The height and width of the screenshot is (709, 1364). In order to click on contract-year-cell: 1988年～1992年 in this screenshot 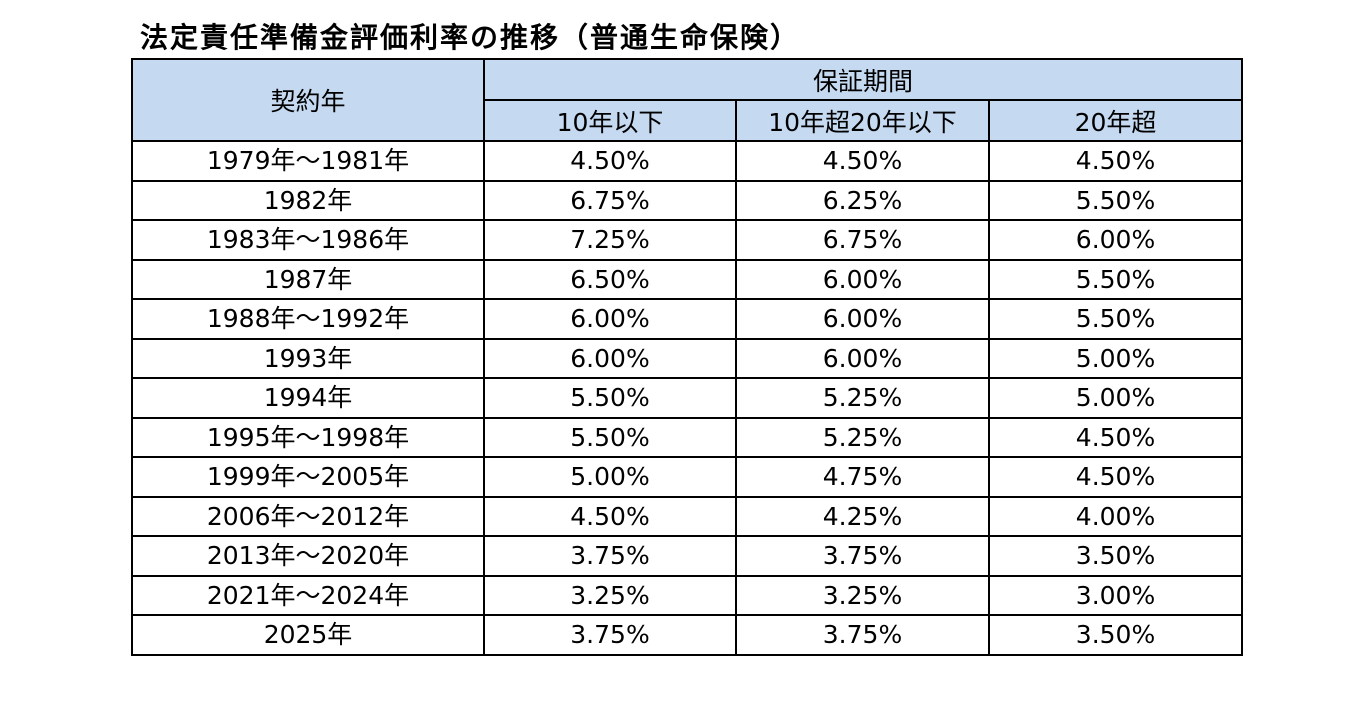, I will do `click(308, 319)`.